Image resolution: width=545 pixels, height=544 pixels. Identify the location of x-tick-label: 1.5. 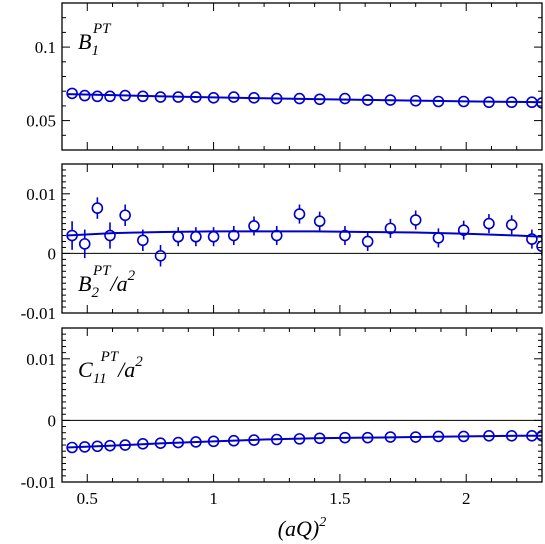
(339, 498).